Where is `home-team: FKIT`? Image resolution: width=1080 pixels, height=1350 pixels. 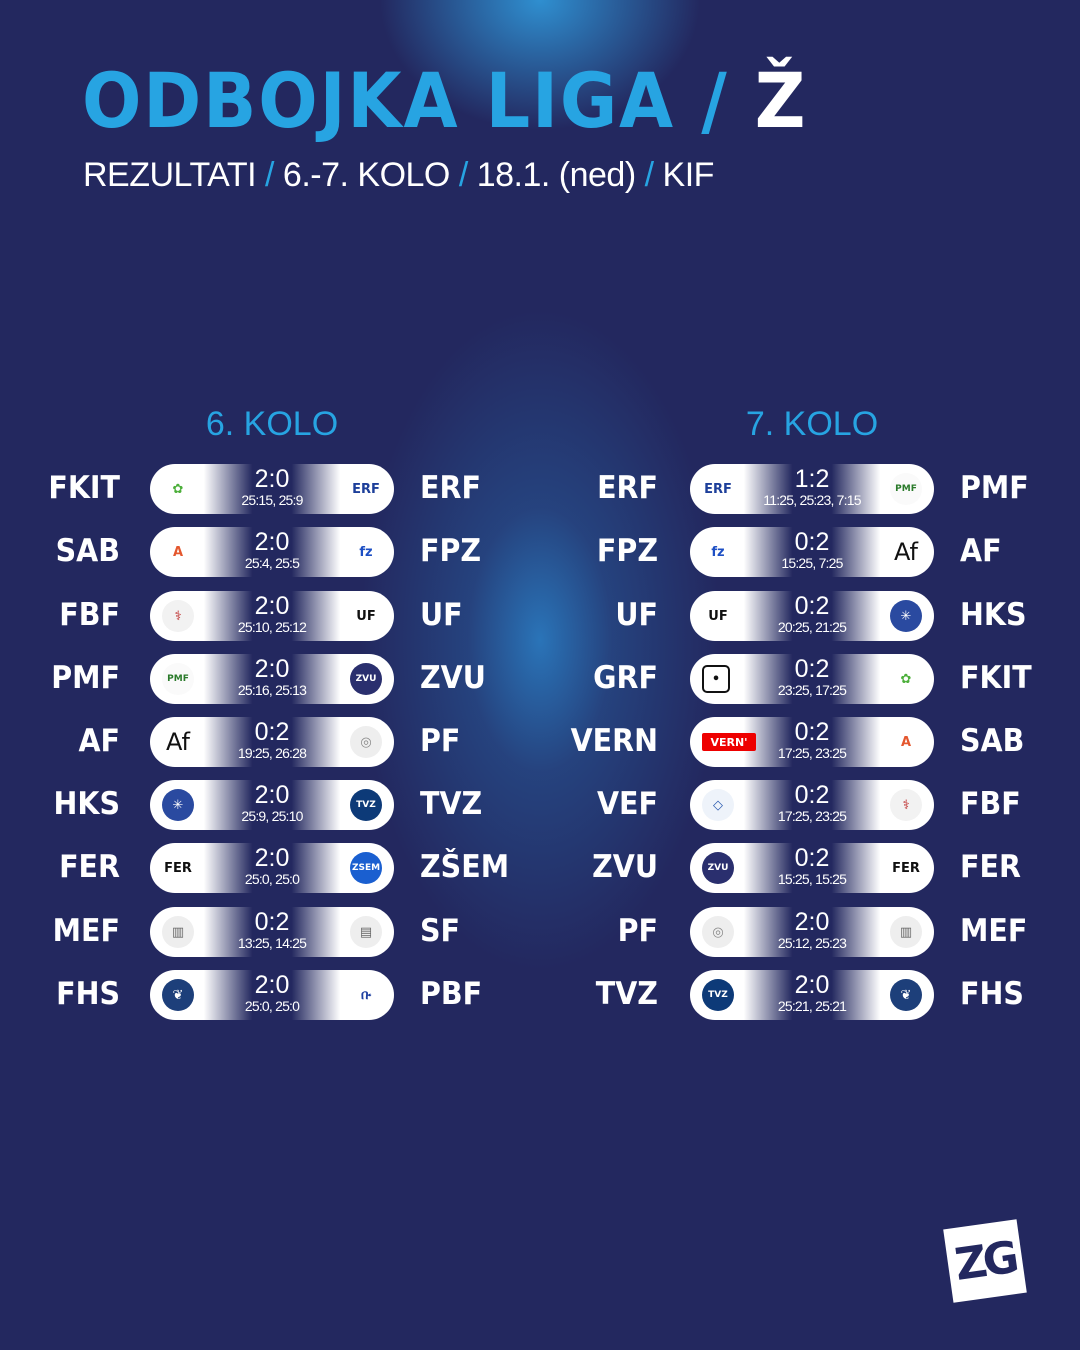 home-team: FKIT is located at coordinates (84, 488).